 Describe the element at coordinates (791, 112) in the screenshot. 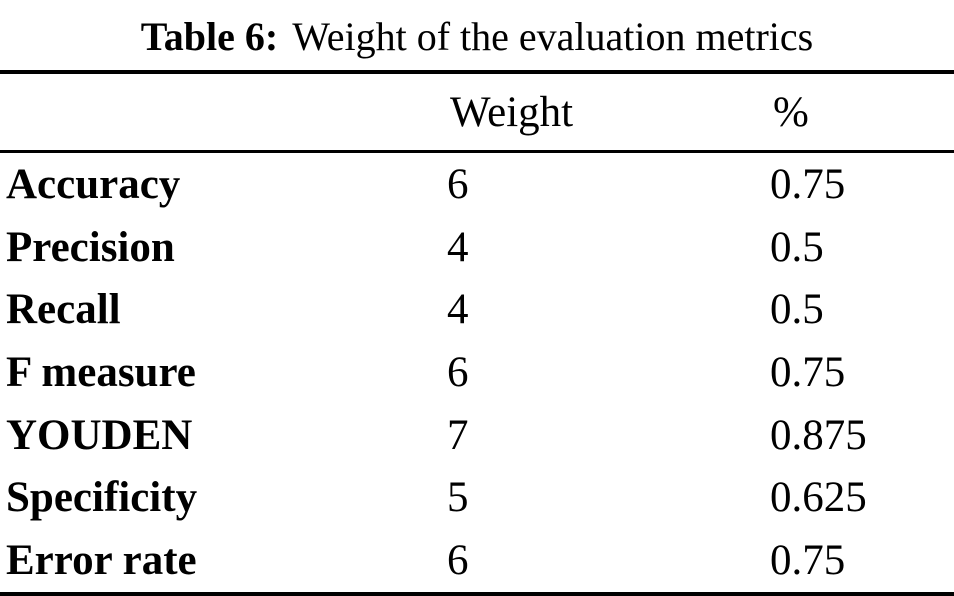

I see `column-header-percent: %` at that location.